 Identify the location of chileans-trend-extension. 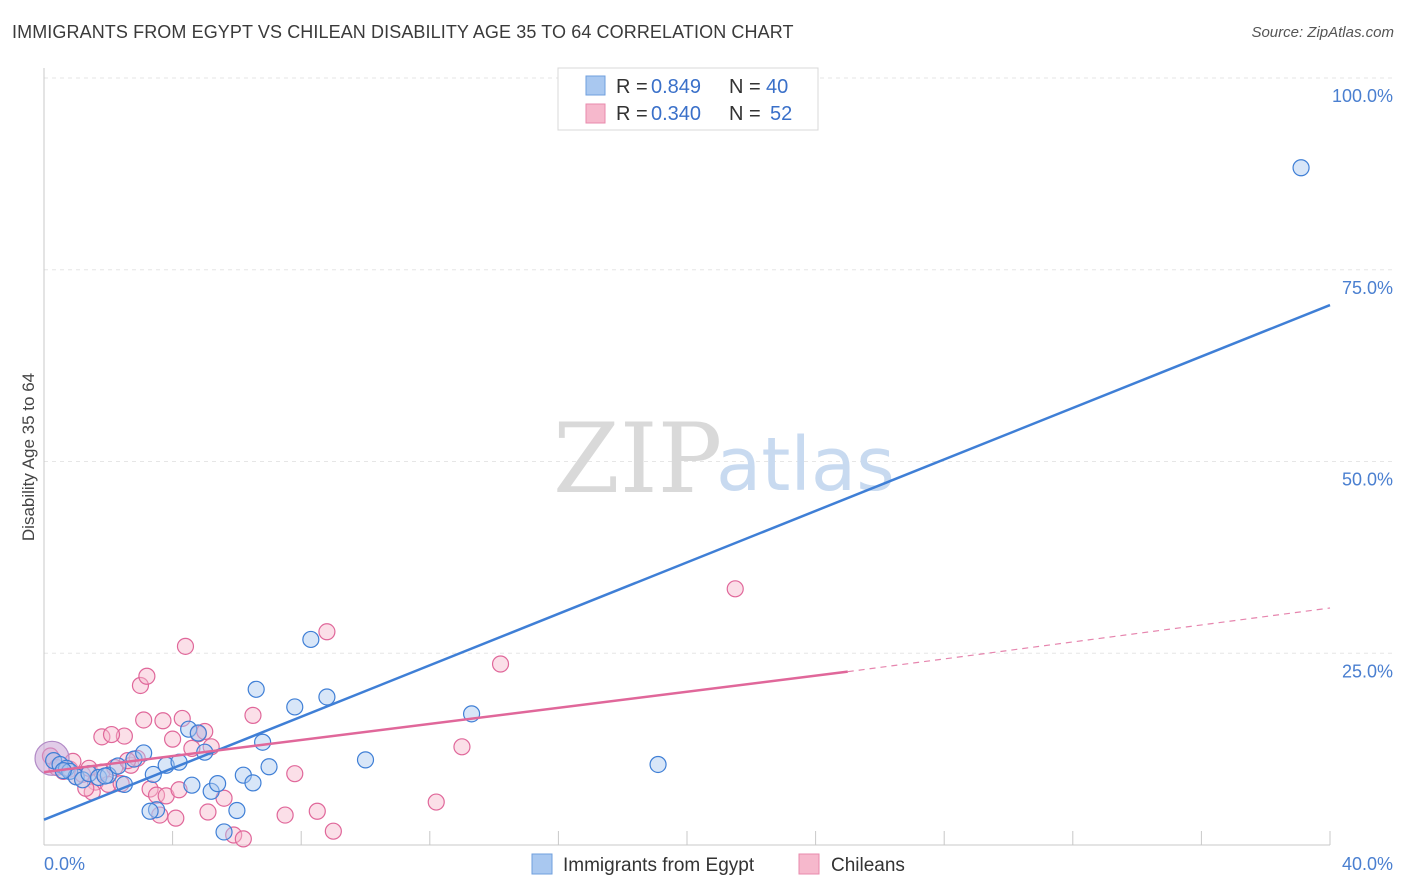
(1089, 640).